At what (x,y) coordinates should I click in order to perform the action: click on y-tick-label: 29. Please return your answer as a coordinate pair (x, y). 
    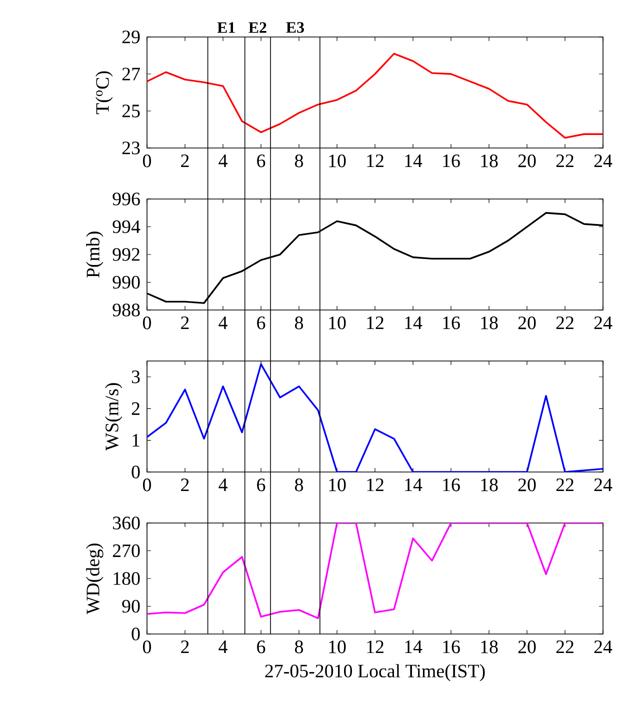
    Looking at the image, I should click on (131, 37).